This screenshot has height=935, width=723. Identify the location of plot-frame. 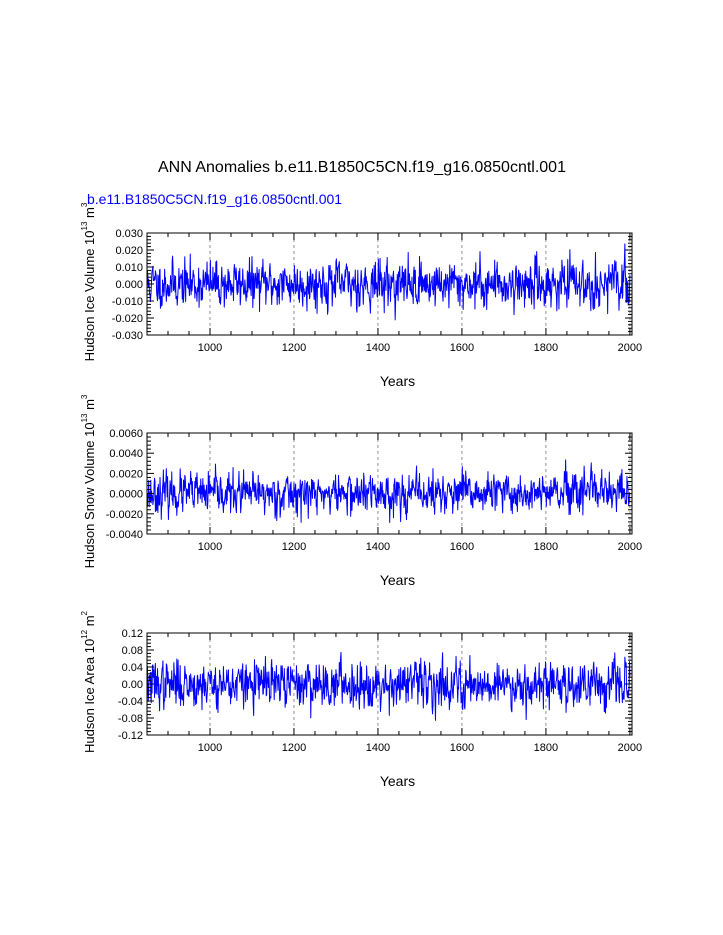
(389, 483).